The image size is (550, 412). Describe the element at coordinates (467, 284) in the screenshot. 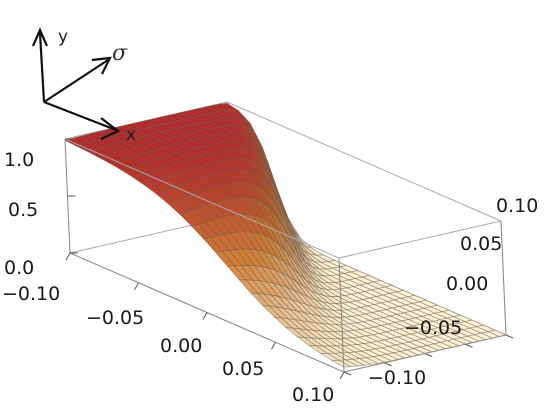

I see `side-tick-label: 0.00` at that location.